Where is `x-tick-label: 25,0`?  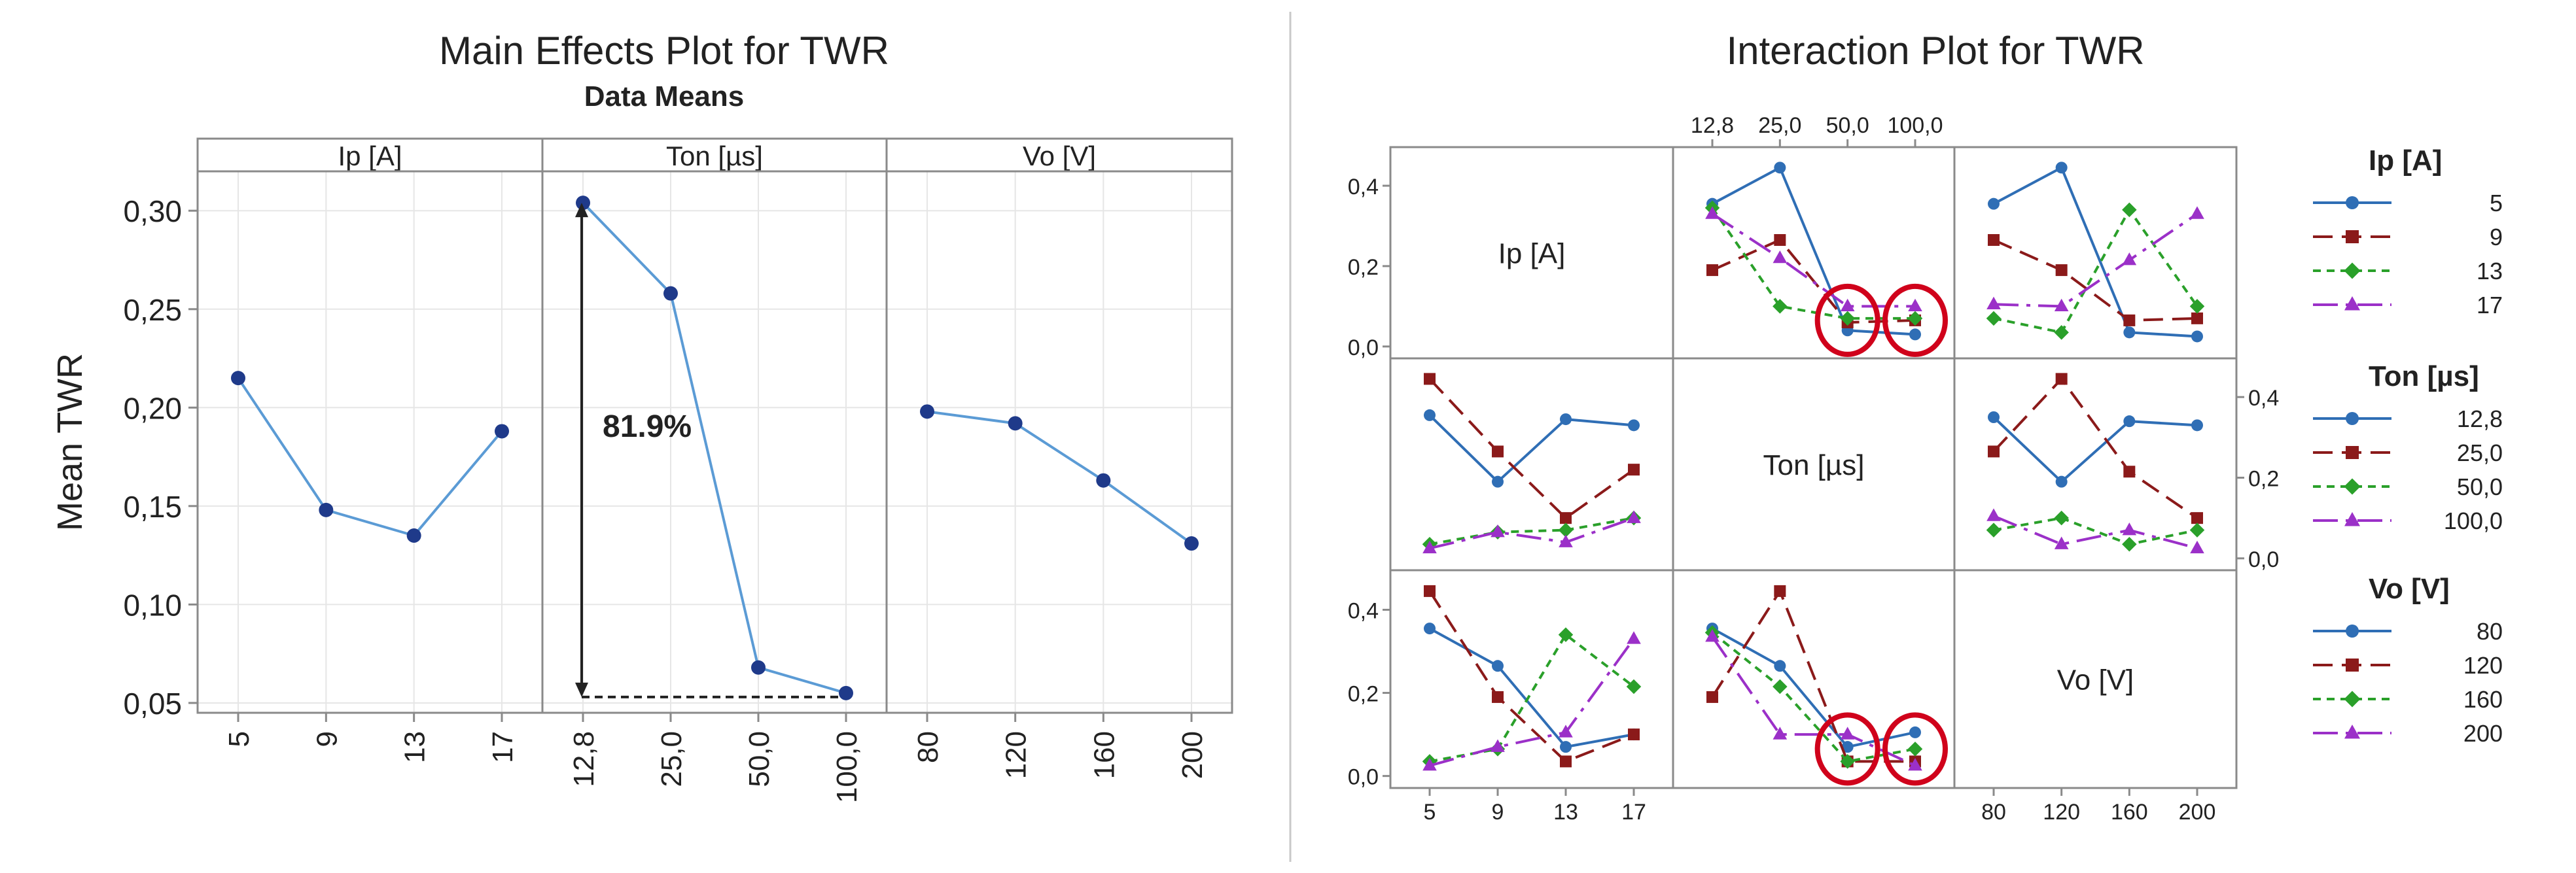
x-tick-label: 25,0 is located at coordinates (672, 759).